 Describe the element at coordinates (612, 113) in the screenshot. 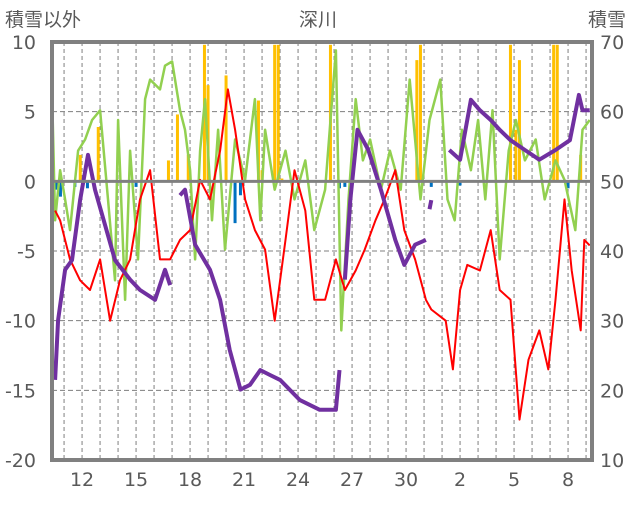

I see `right-tick-label: 60` at that location.